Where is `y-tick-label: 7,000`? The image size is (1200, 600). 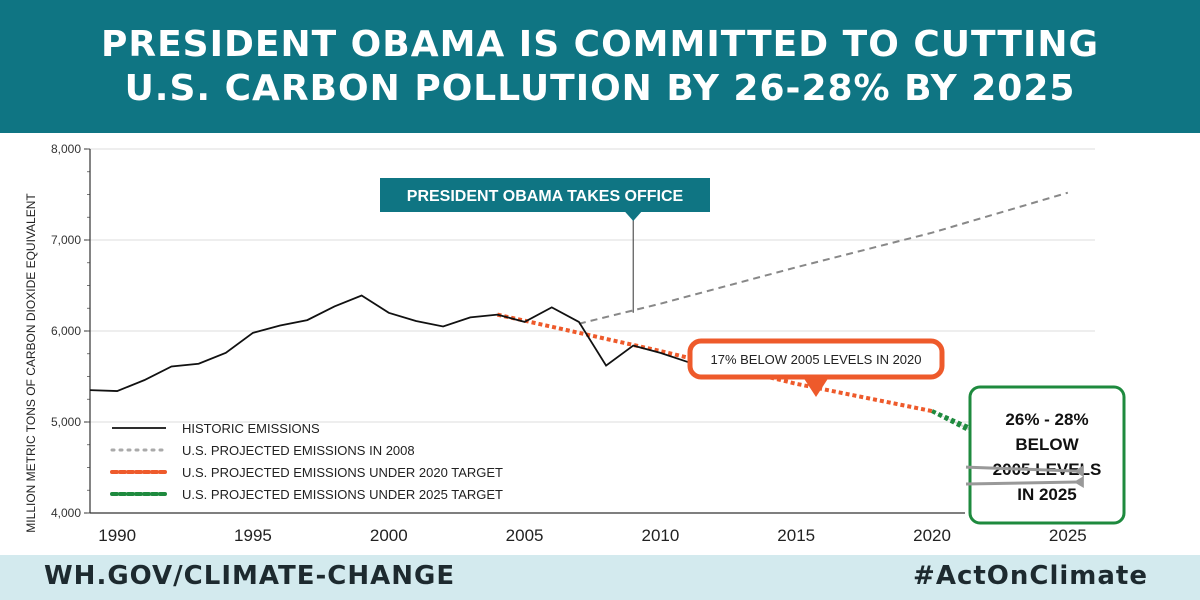 y-tick-label: 7,000 is located at coordinates (66, 240).